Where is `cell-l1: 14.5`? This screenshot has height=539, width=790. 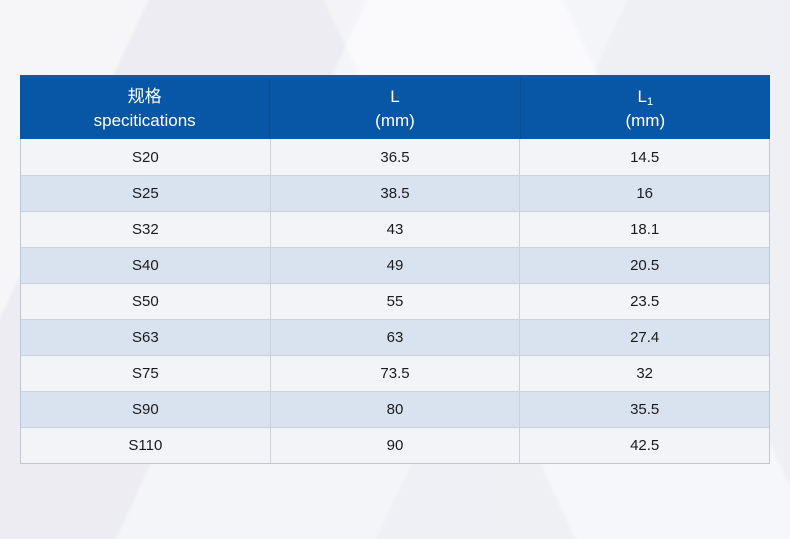 cell-l1: 14.5 is located at coordinates (645, 157).